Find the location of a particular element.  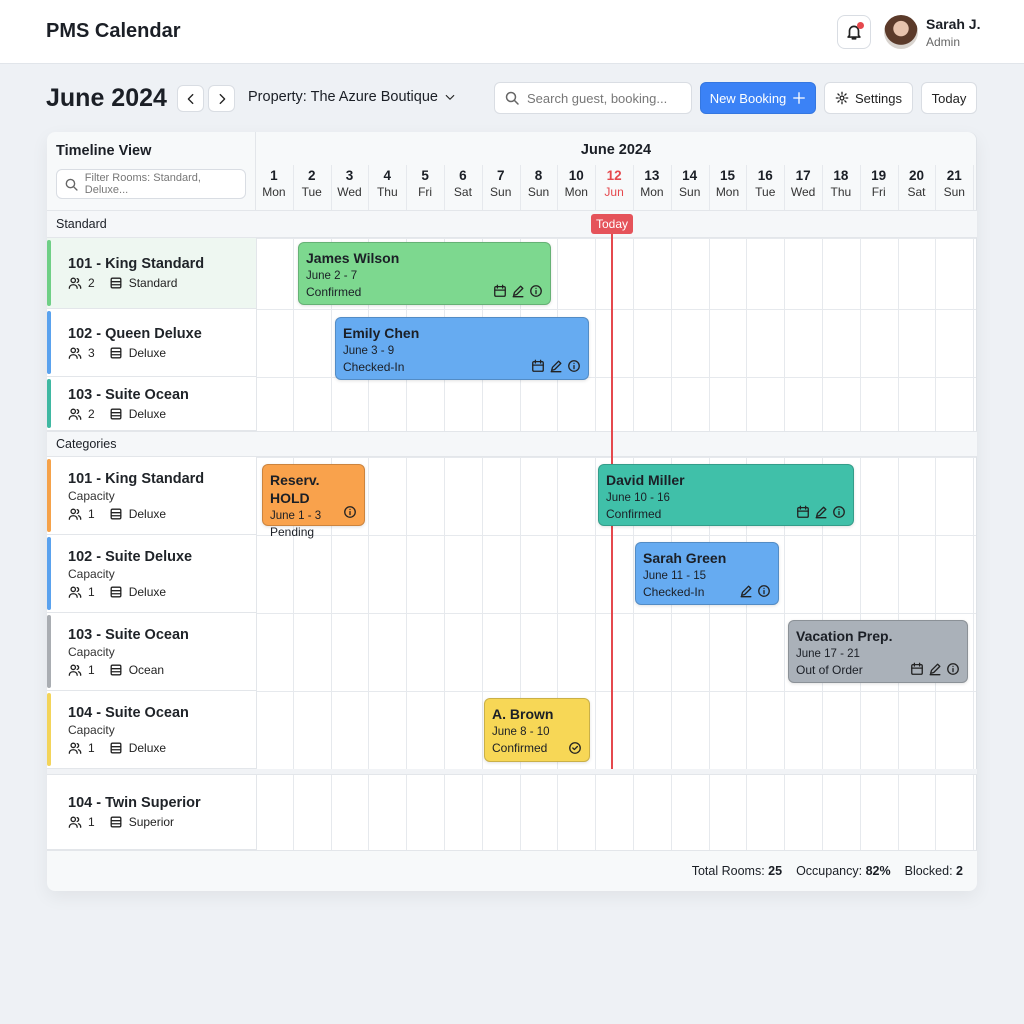

day-number: 16 is located at coordinates (765, 175).